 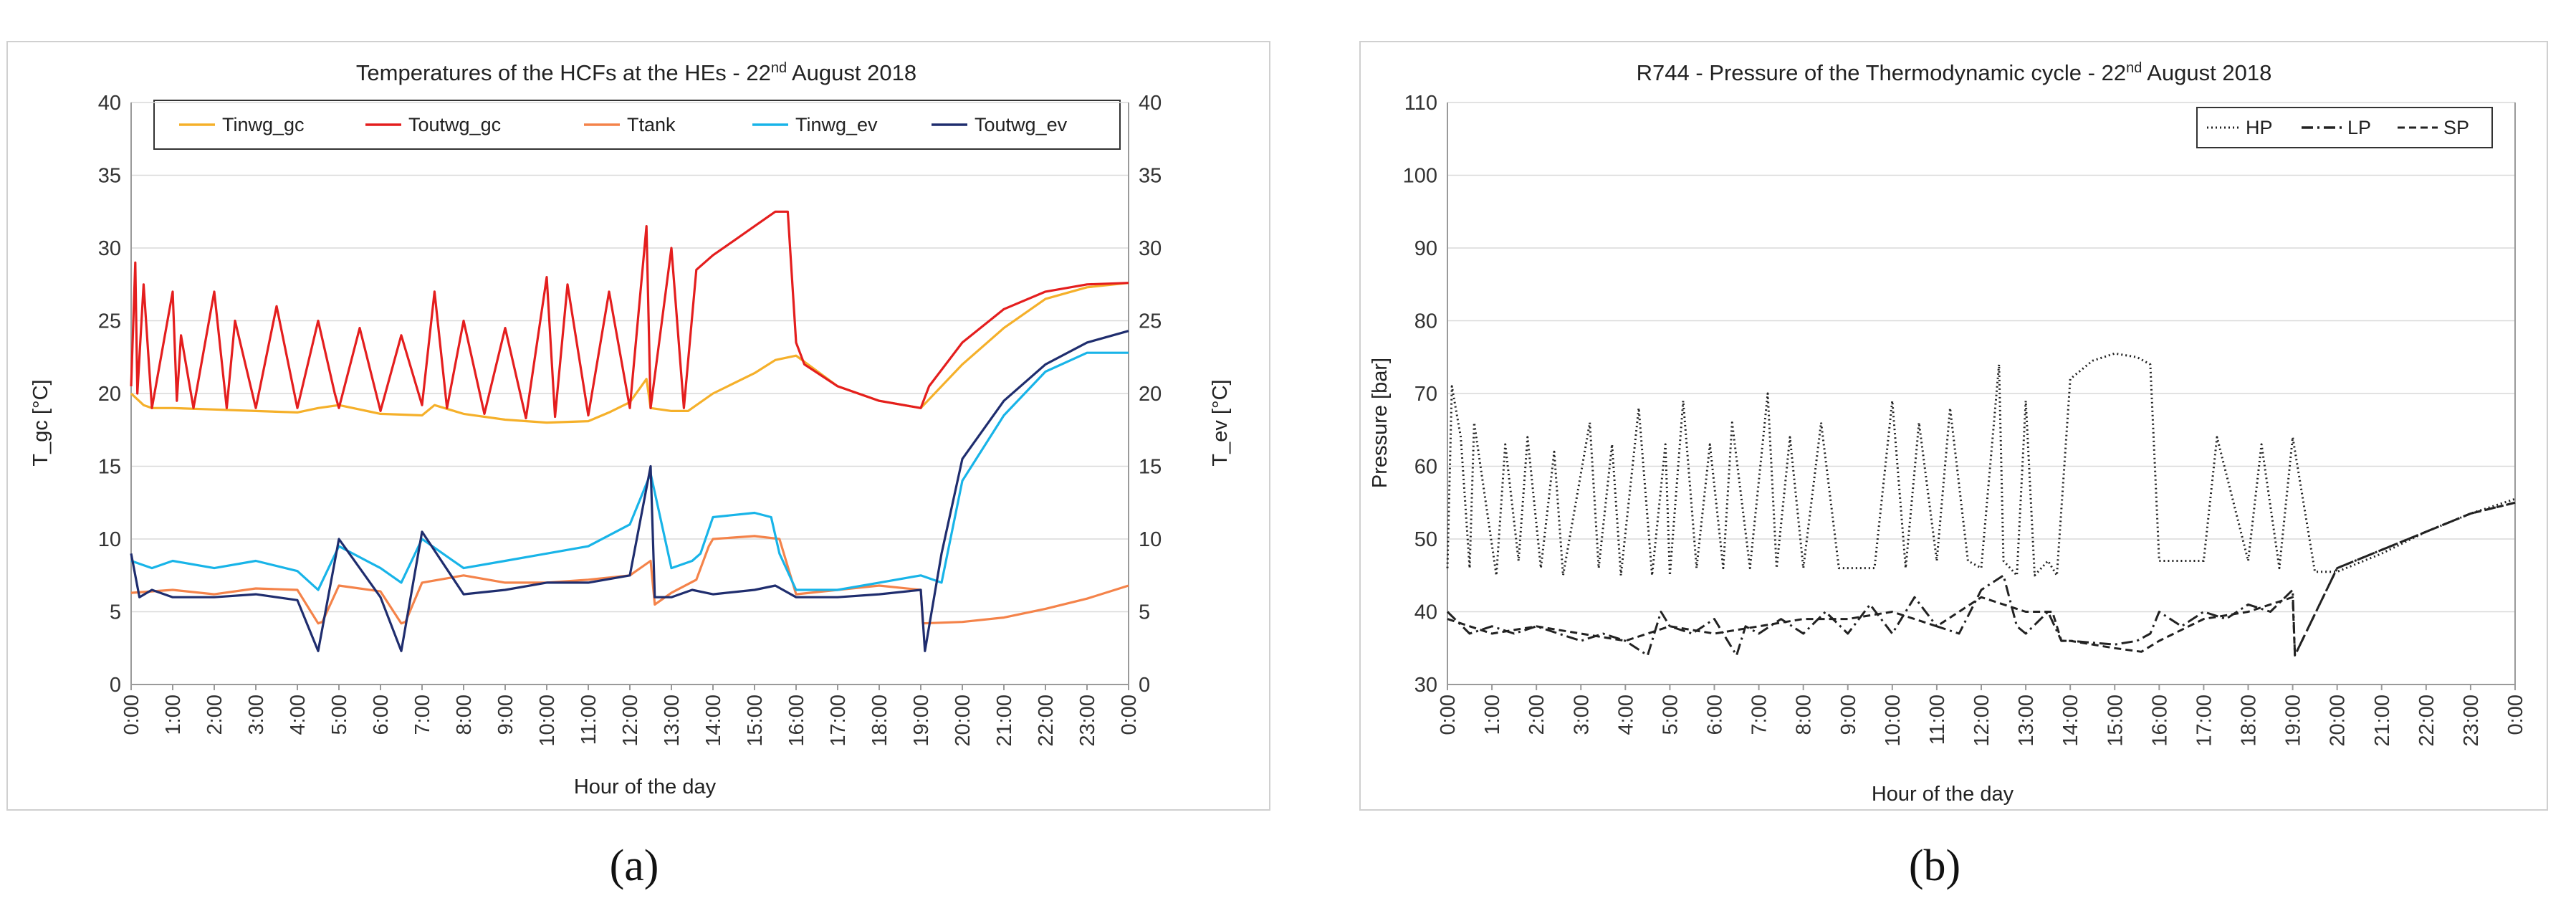 What do you see at coordinates (1981, 465) in the screenshot?
I see `panel-b-series-hp` at bounding box center [1981, 465].